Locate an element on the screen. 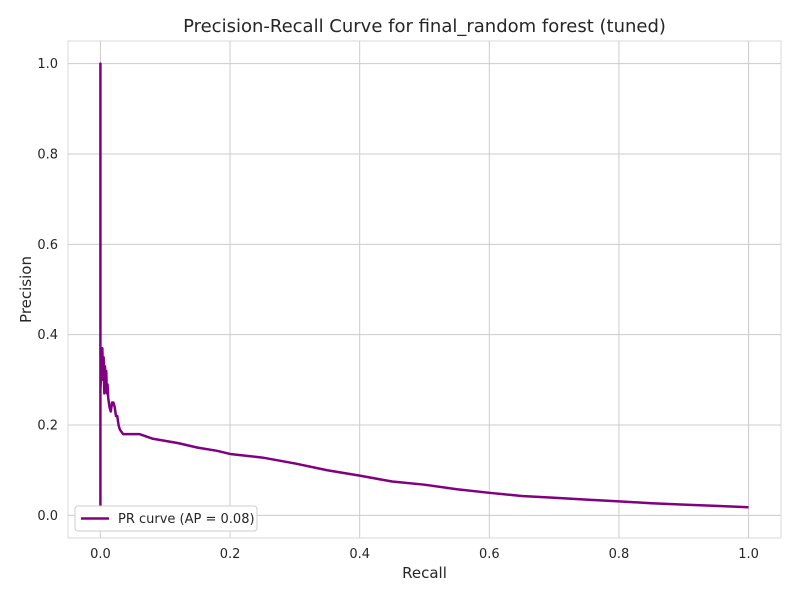  x-axis-label: Recall is located at coordinates (424, 573).